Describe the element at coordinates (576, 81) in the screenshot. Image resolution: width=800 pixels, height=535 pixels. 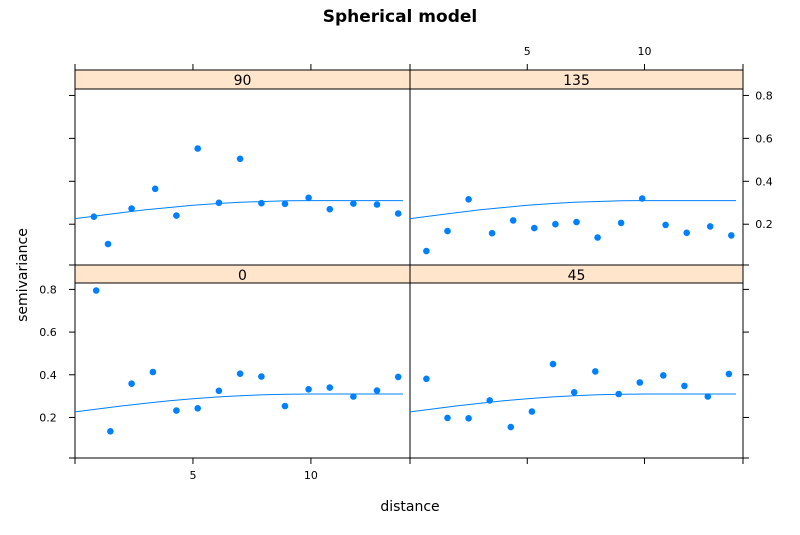
I see `strip-label: 135` at that location.